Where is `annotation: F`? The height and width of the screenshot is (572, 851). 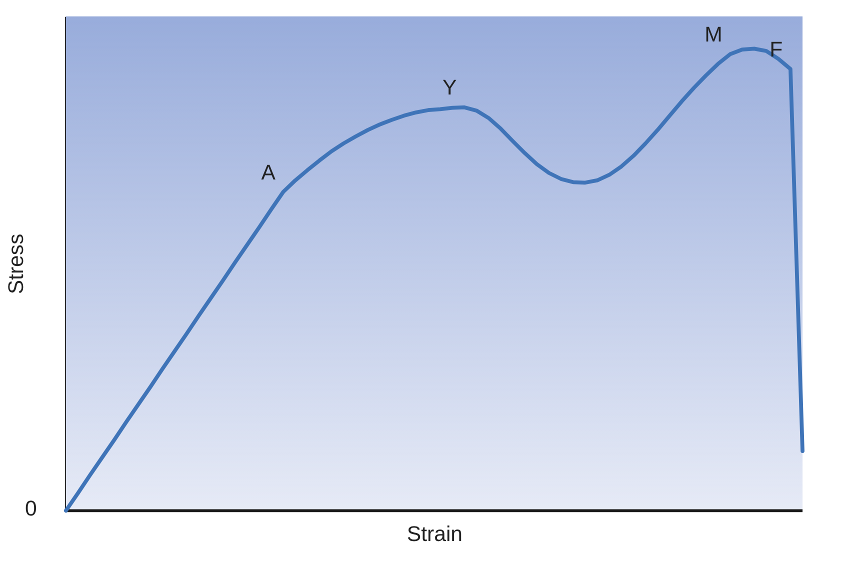 annotation: F is located at coordinates (776, 49).